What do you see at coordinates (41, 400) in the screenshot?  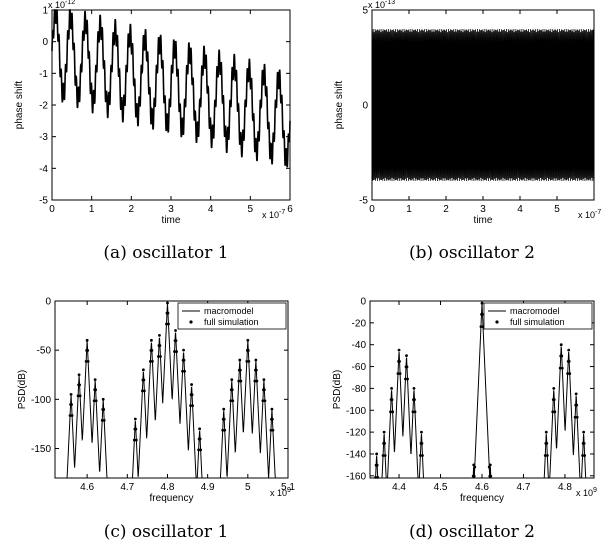 I see `chart-c-ytick-label: -100` at bounding box center [41, 400].